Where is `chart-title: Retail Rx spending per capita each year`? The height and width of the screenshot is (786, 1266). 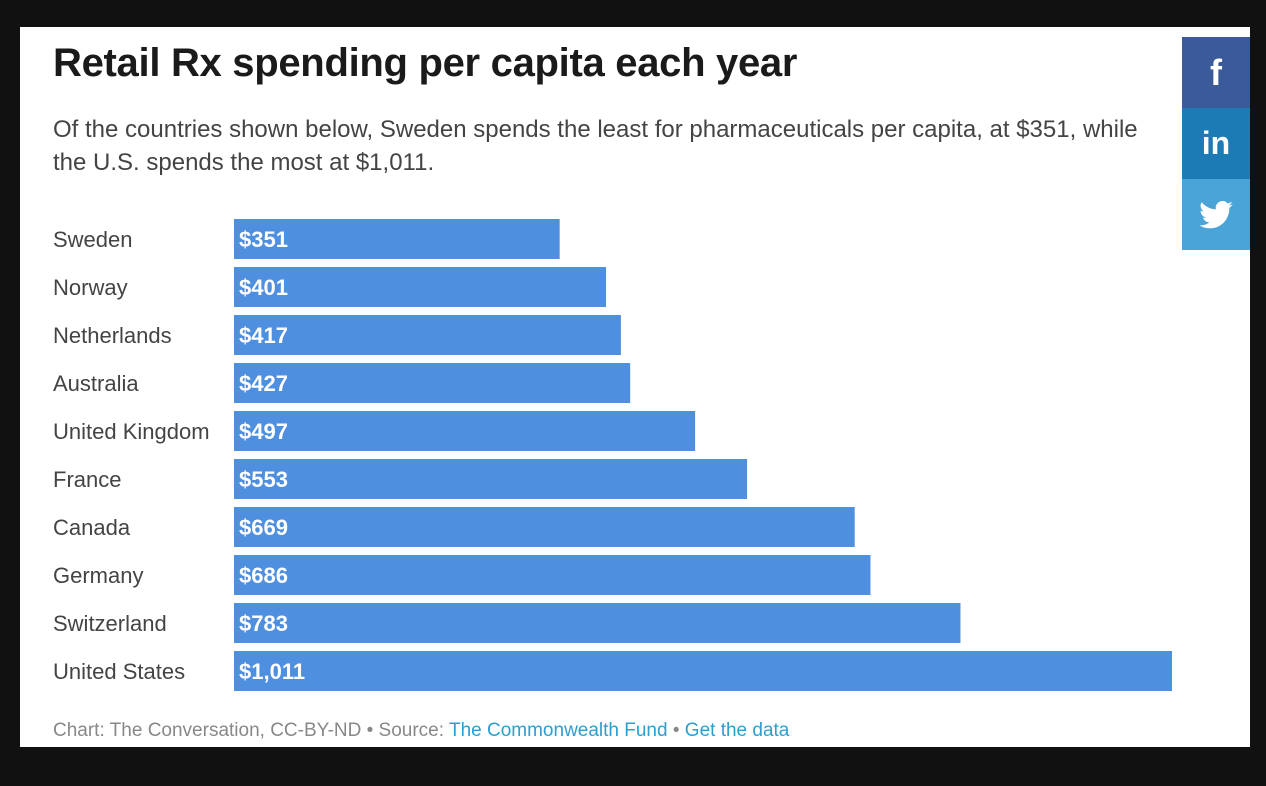 chart-title: Retail Rx spending per capita each year is located at coordinates (425, 63).